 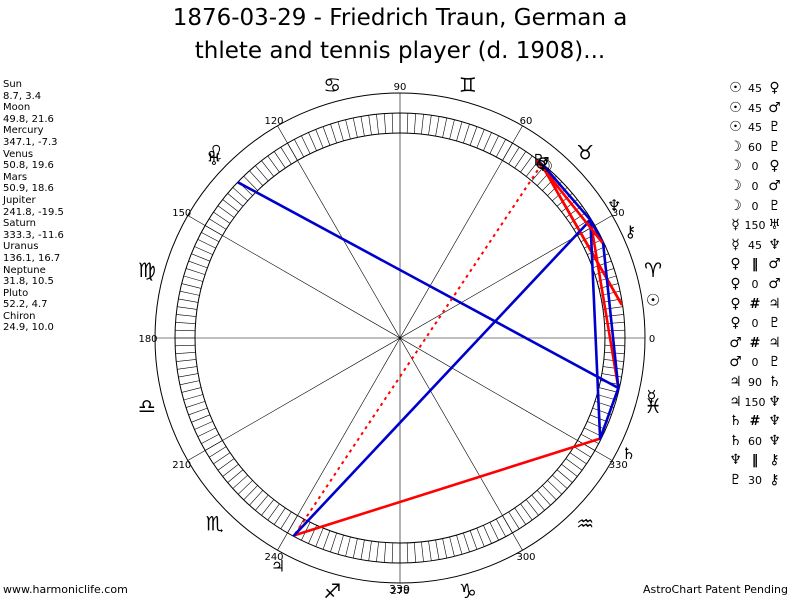 What do you see at coordinates (17, 108) in the screenshot?
I see `position-moon-name: Moon` at bounding box center [17, 108].